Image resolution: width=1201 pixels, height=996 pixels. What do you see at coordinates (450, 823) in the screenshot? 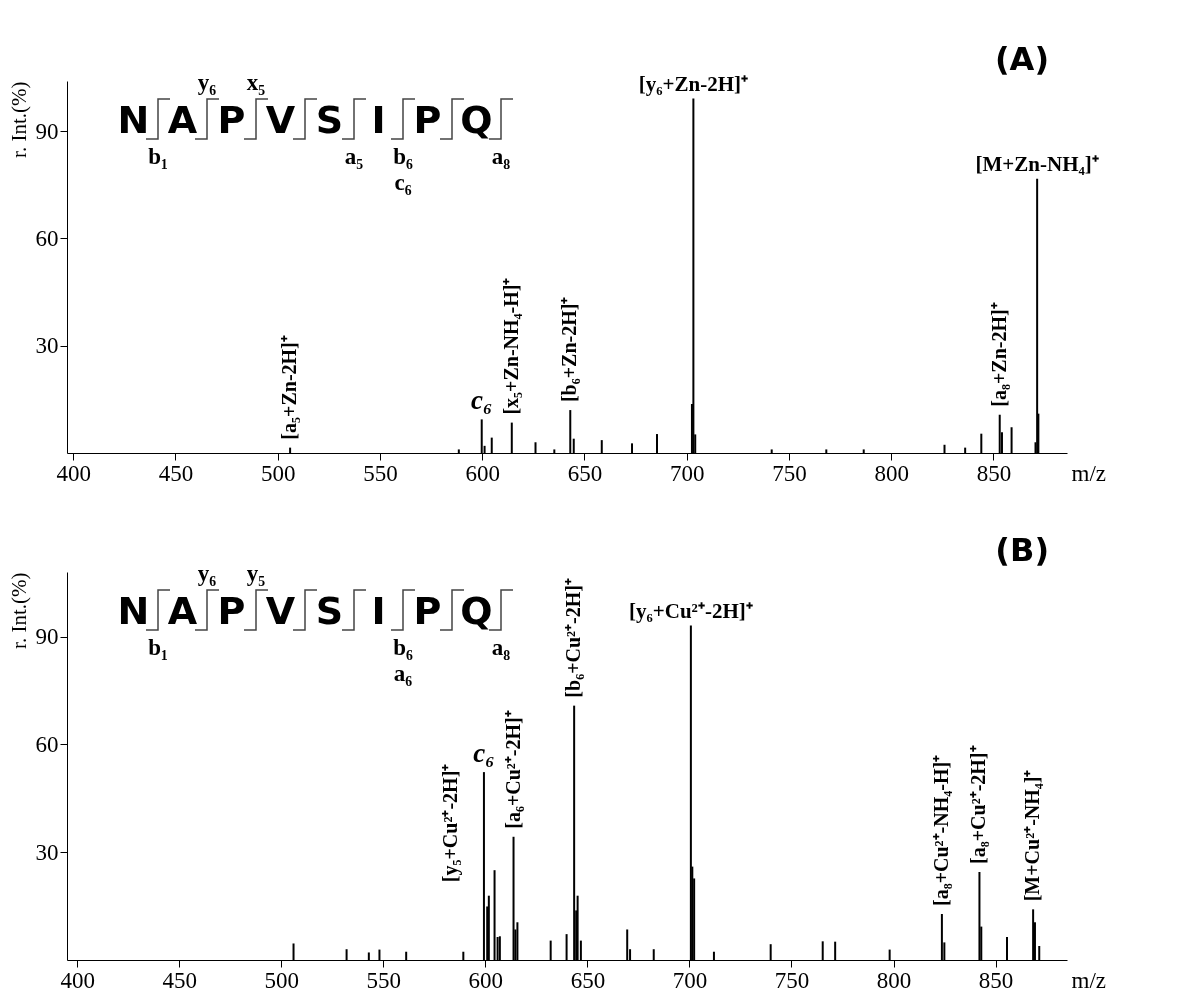
I see `annotation: [y₅+Cu²⁺-2H]⁺` at bounding box center [450, 823].